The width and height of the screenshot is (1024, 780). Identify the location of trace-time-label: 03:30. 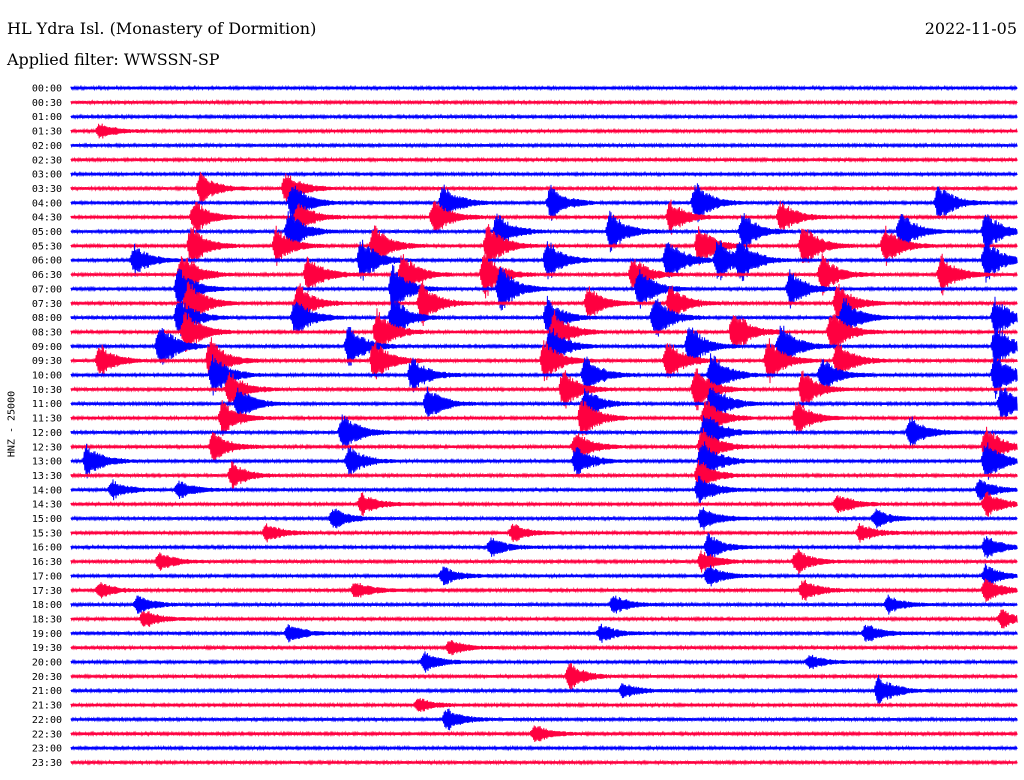
(47, 189).